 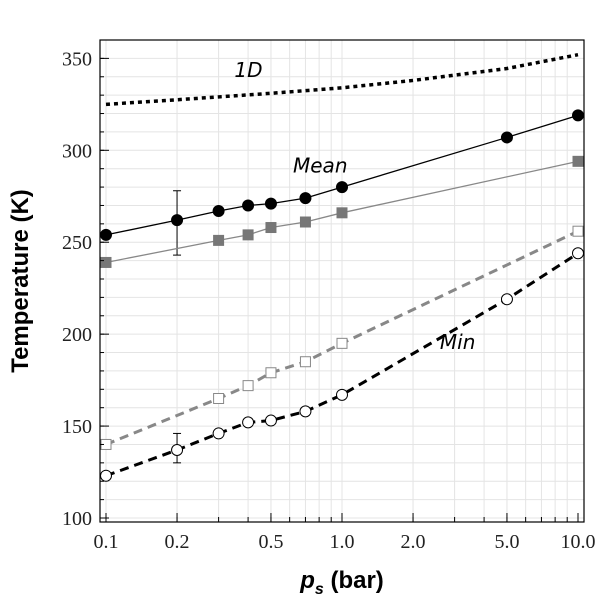 I want to click on x-tick-label: 0.2, so click(x=177, y=542).